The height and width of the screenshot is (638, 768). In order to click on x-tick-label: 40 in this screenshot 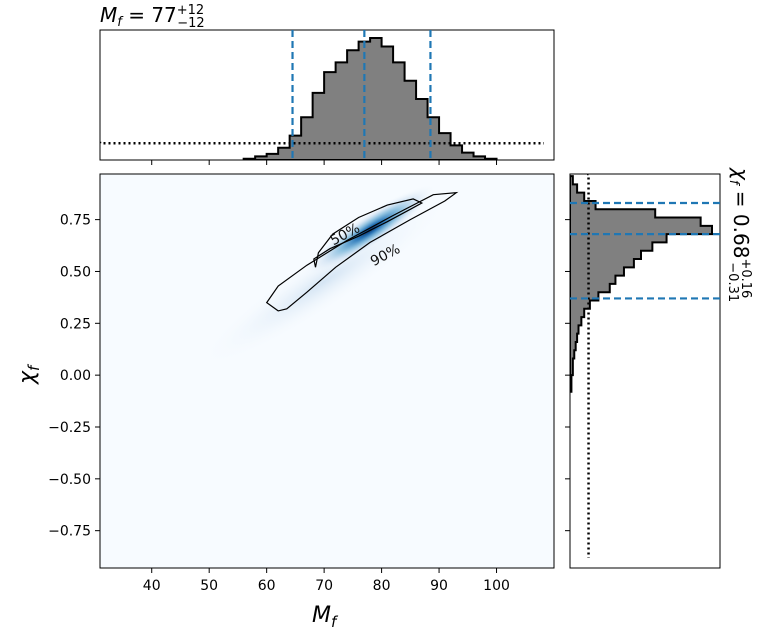, I will do `click(152, 586)`.